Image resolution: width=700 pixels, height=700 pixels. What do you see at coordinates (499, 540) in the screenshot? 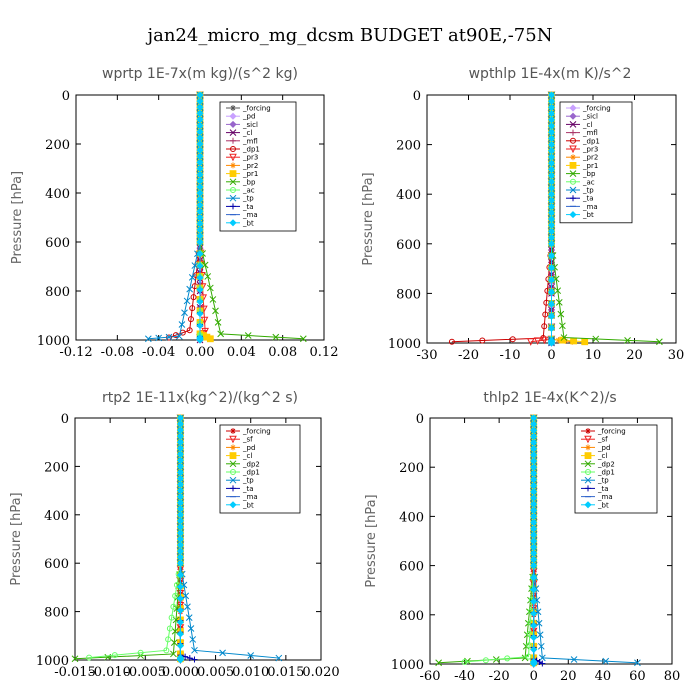
I see `series-dp1` at bounding box center [499, 540].